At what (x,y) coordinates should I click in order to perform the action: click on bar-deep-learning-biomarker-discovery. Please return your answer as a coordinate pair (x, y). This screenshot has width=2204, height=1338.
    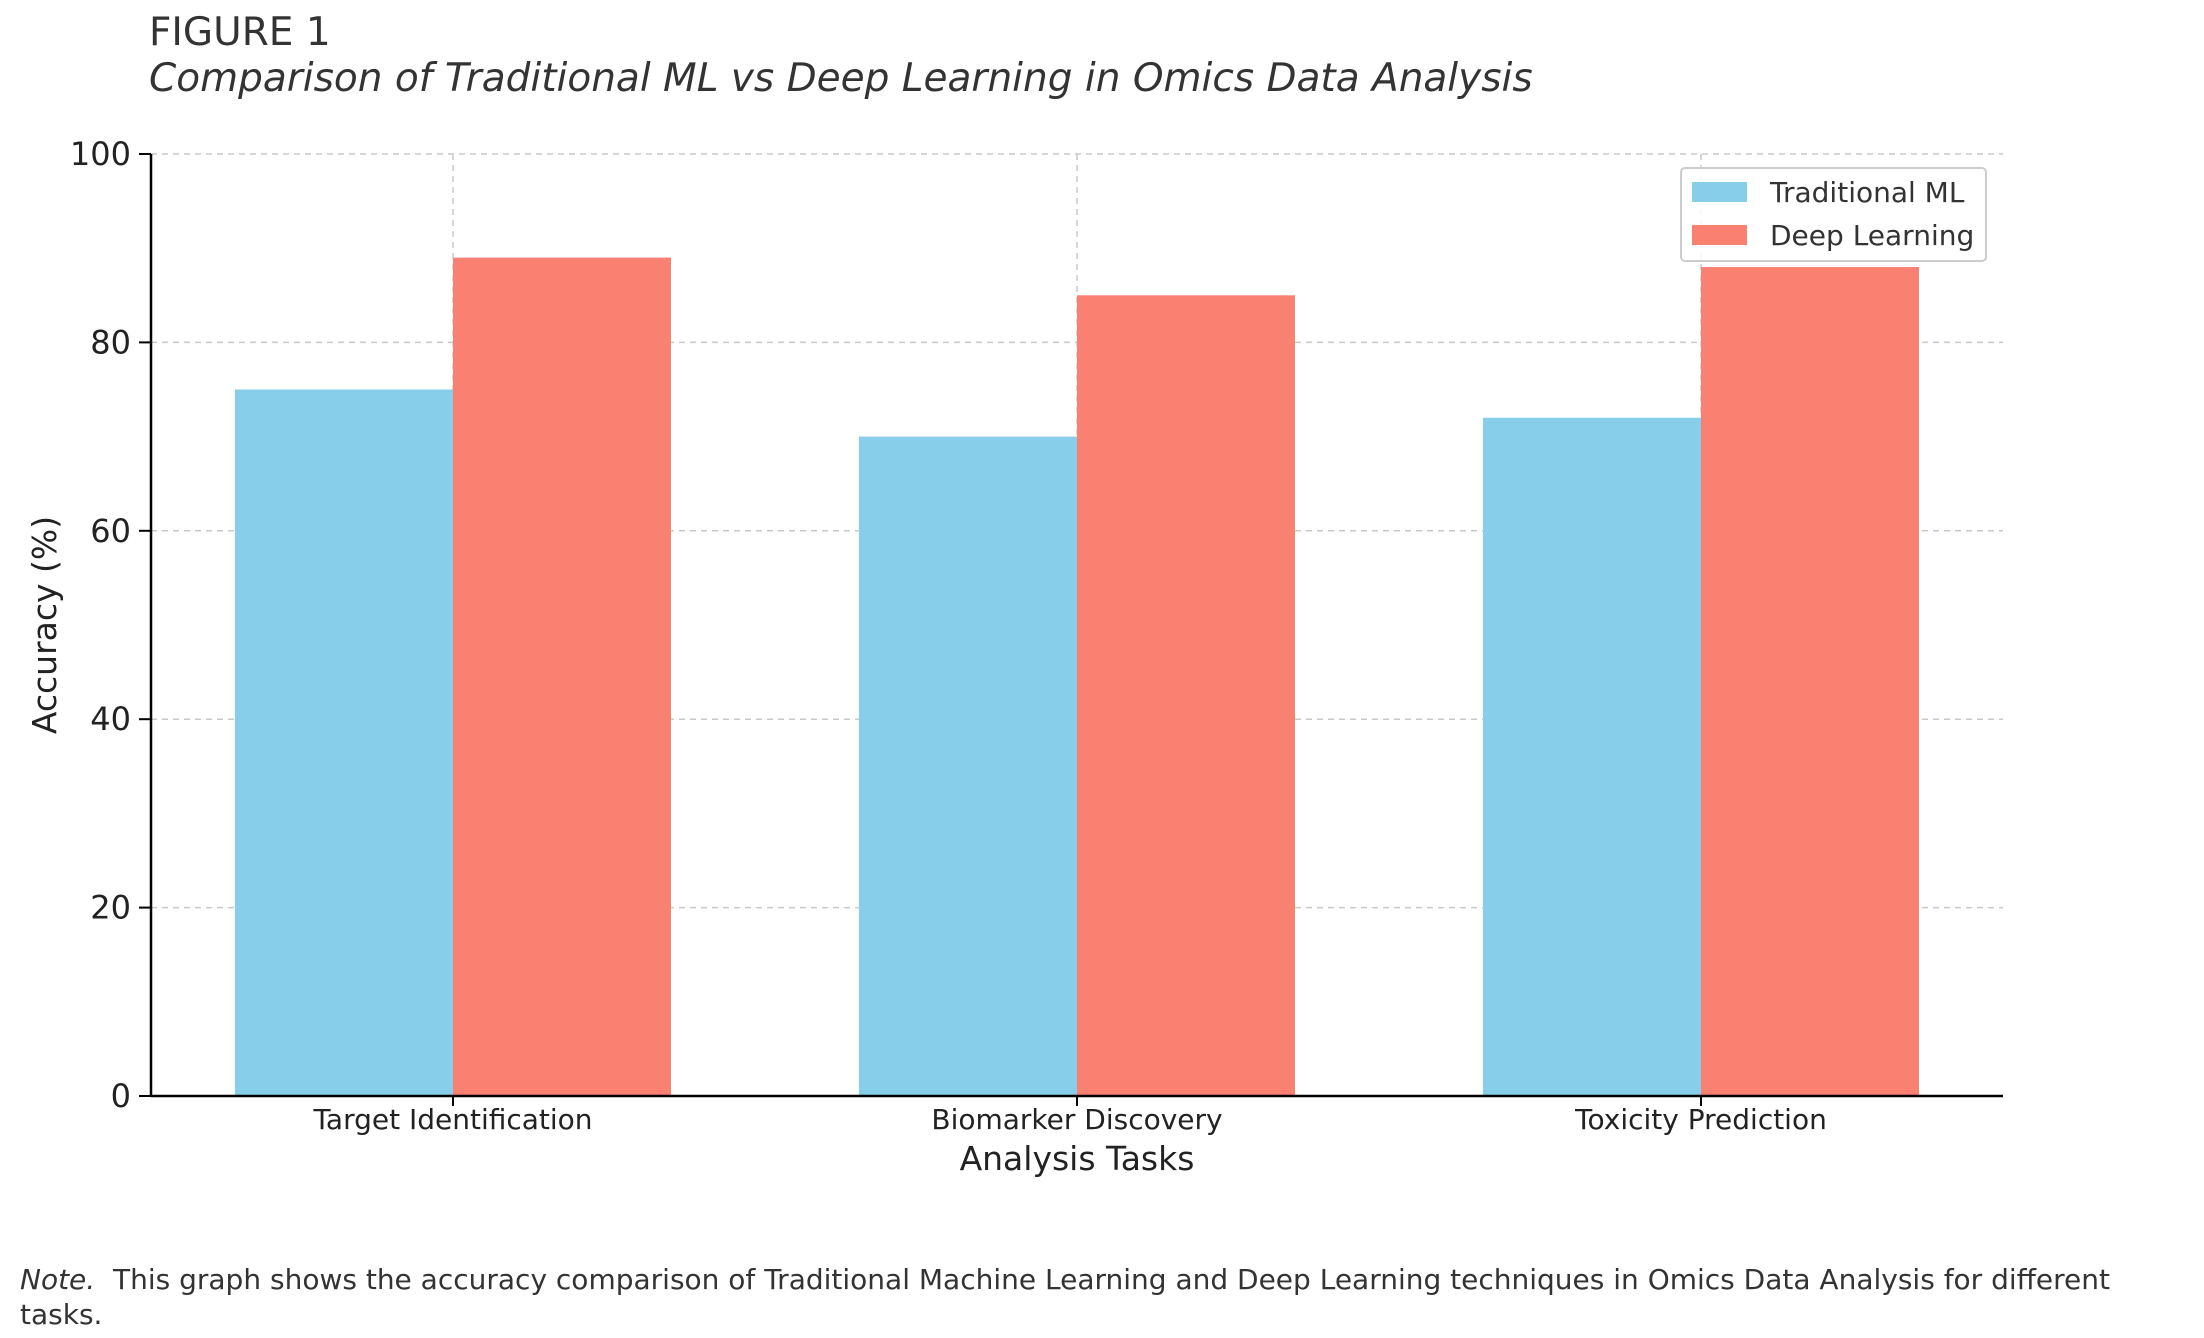
    Looking at the image, I should click on (1186, 695).